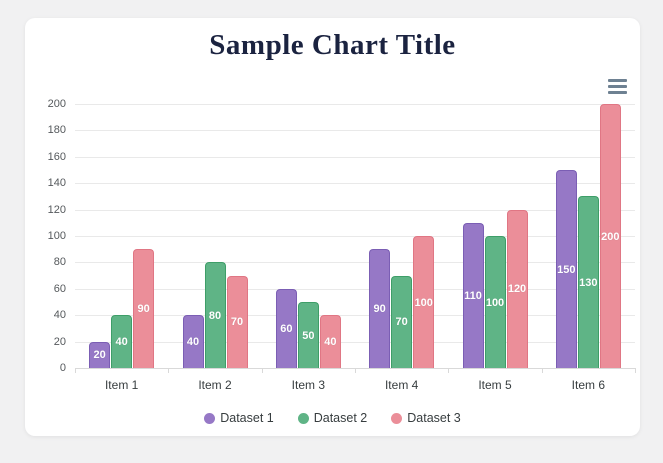 This screenshot has height=463, width=663. What do you see at coordinates (56, 156) in the screenshot?
I see `y-axis-tick-label: 160` at bounding box center [56, 156].